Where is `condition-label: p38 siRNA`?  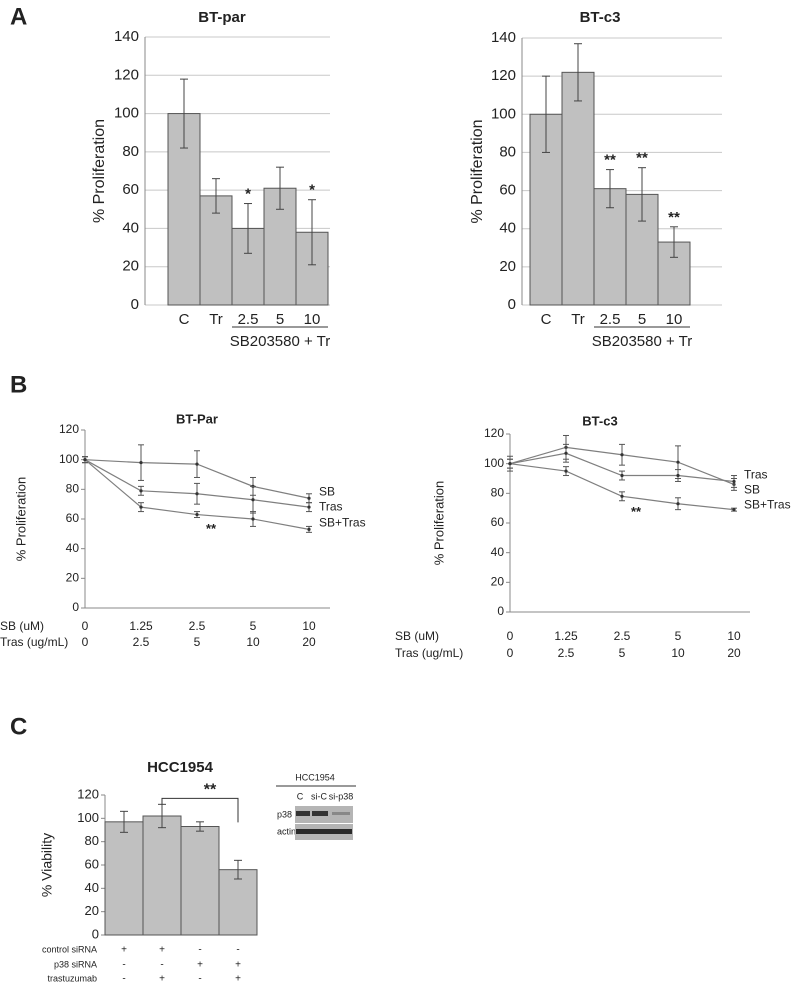 condition-label: p38 siRNA is located at coordinates (75, 964).